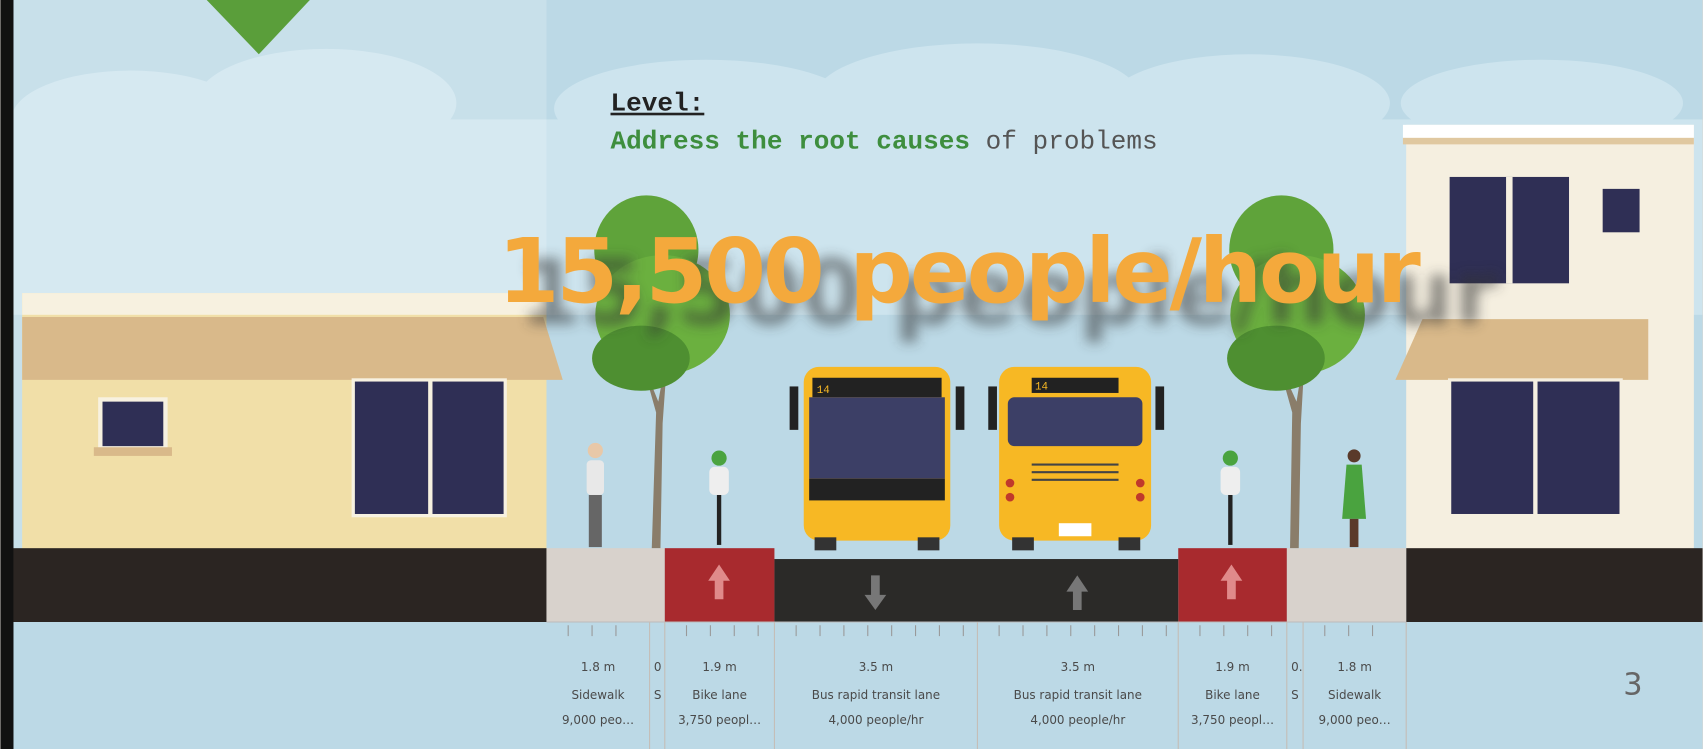  Describe the element at coordinates (292, 423) in the screenshot. I see `left-building` at that location.